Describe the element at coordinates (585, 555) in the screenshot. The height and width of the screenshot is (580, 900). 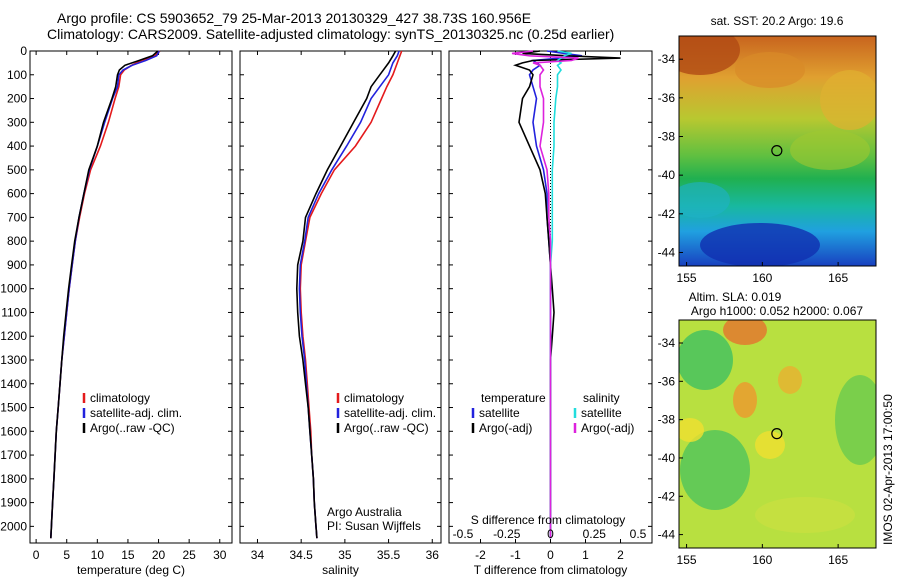
I see `x-tick-label: 1` at that location.